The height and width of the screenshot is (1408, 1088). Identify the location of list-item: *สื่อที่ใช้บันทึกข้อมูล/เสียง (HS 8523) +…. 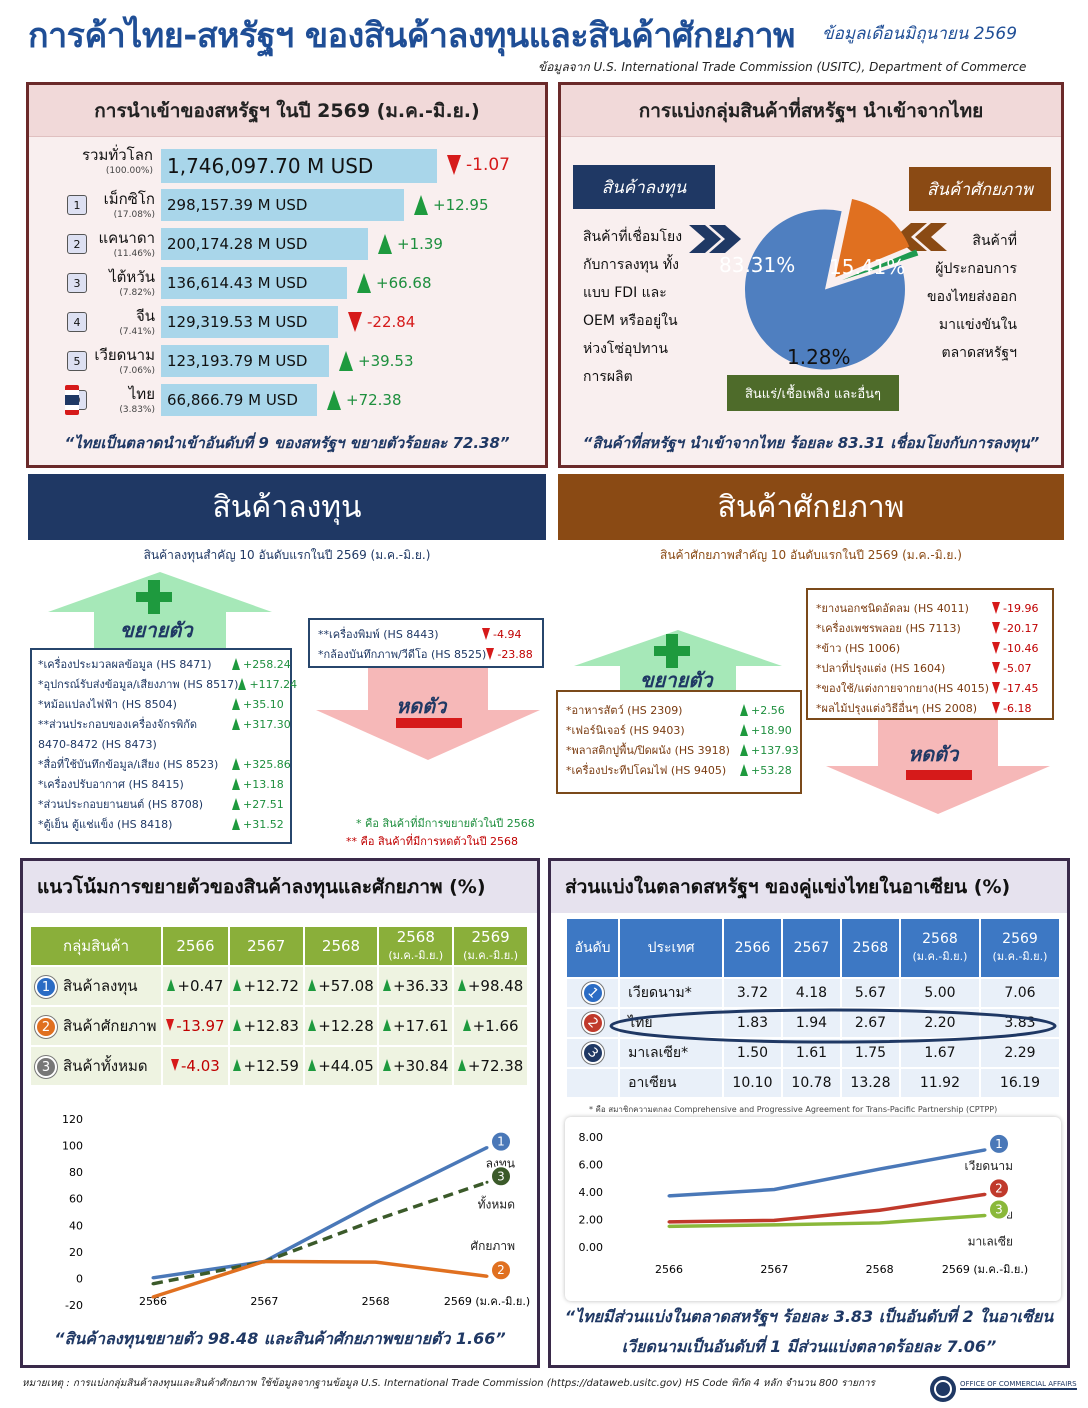
(164, 764).